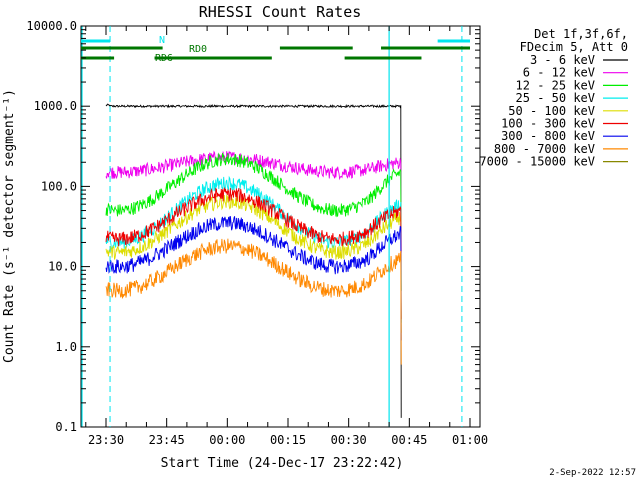  What do you see at coordinates (548, 136) in the screenshot?
I see `legend-label-6: 300 - 800 keV` at bounding box center [548, 136].